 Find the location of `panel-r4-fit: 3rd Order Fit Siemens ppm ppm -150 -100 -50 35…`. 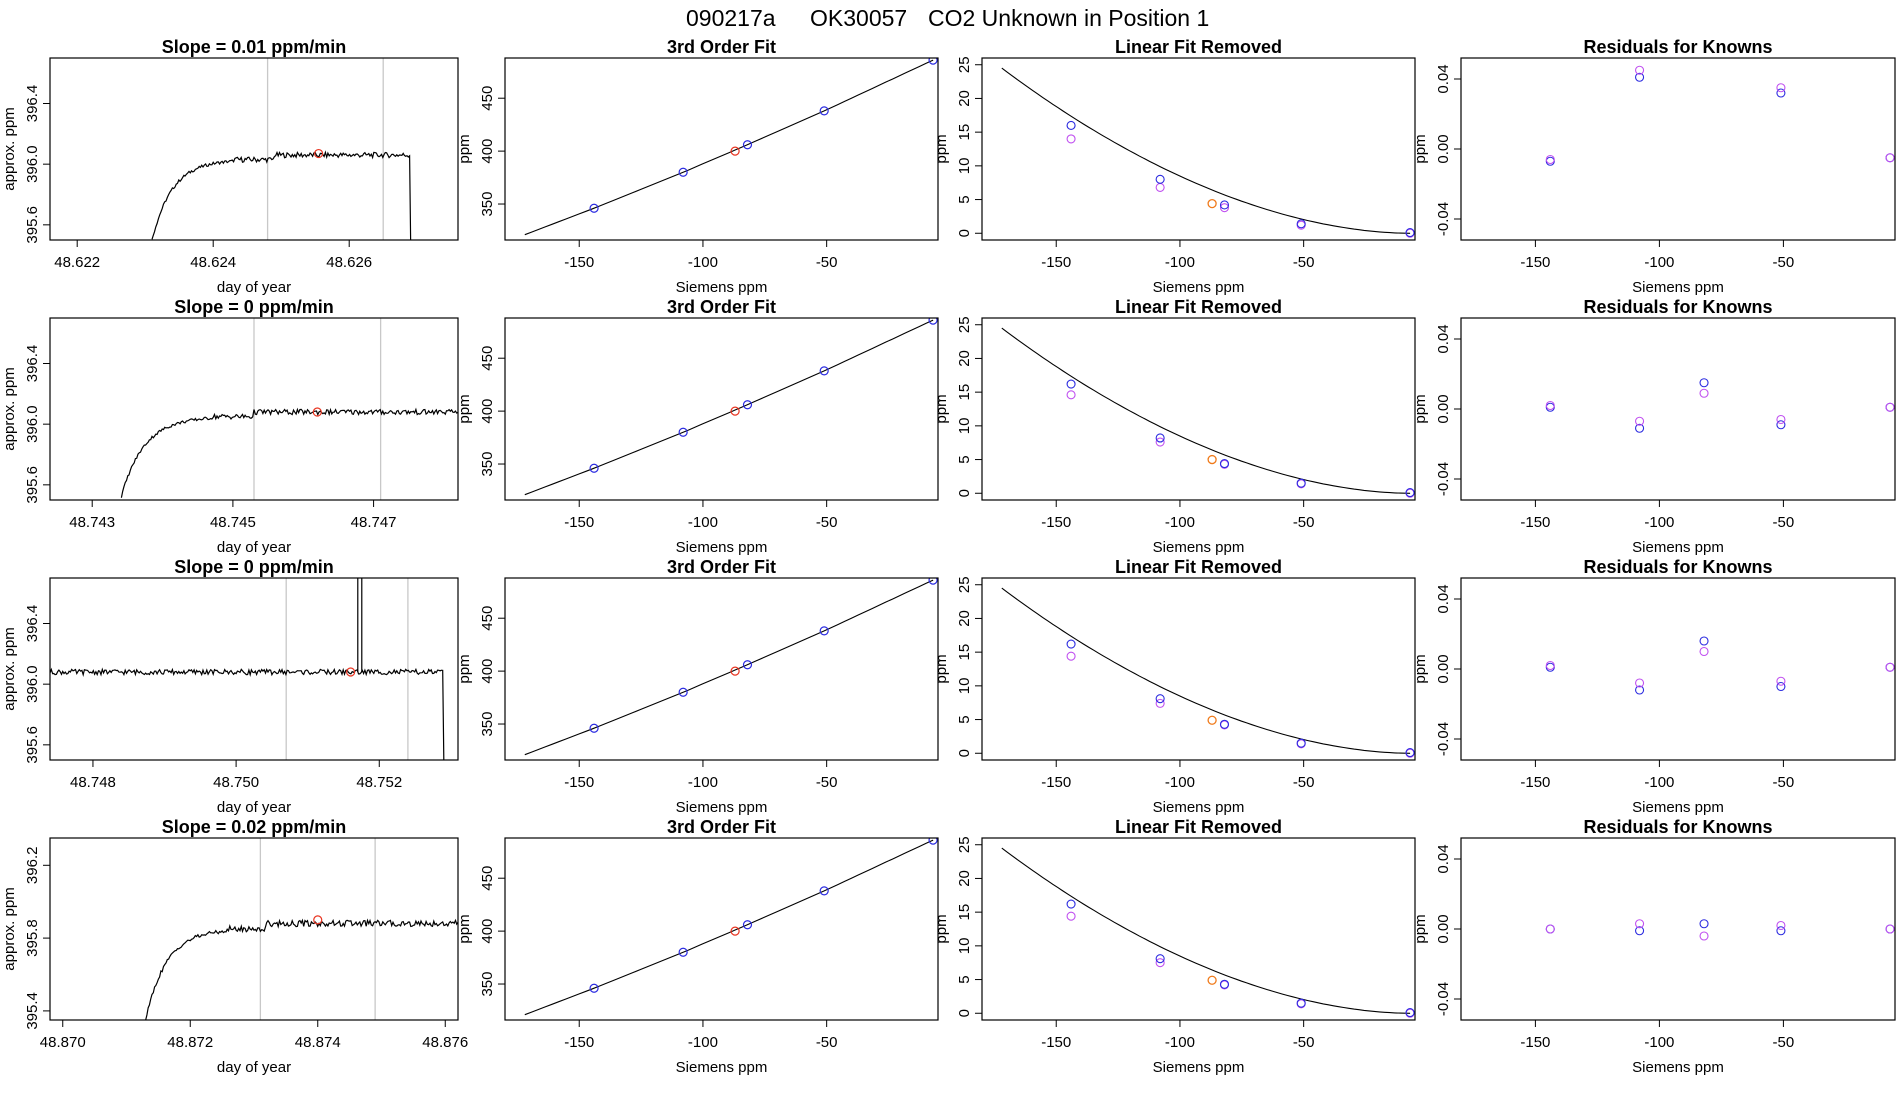

panel-r4-fit: 3rd Order Fit Siemens ppm ppm -150 -100 -50 35… is located at coordinates (697, 946).